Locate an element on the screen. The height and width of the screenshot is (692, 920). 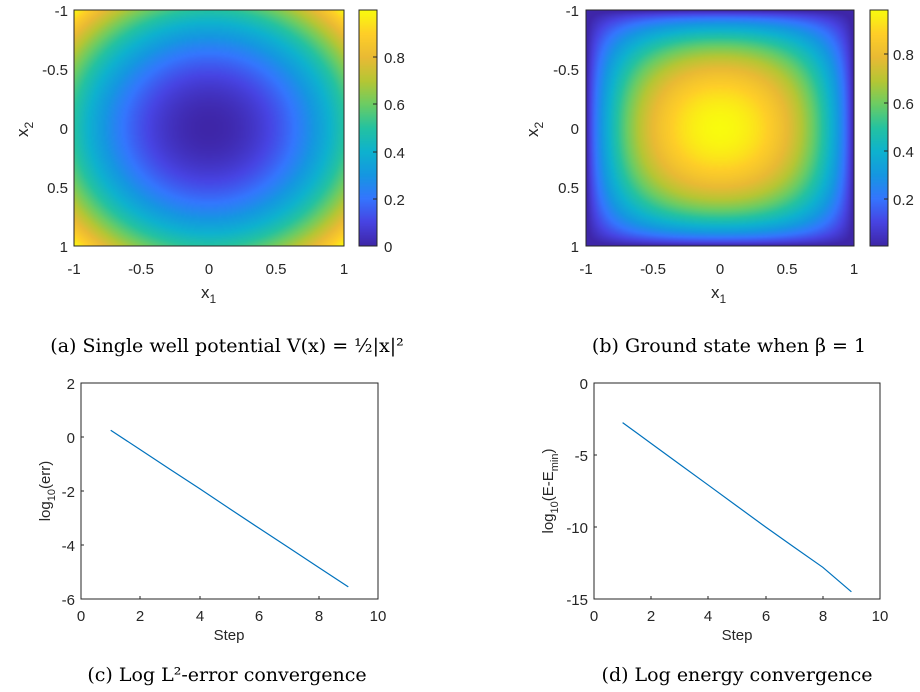
heatmap-b-xticks: -1 -0.5 0 0.5 1 is located at coordinates (718, 269).